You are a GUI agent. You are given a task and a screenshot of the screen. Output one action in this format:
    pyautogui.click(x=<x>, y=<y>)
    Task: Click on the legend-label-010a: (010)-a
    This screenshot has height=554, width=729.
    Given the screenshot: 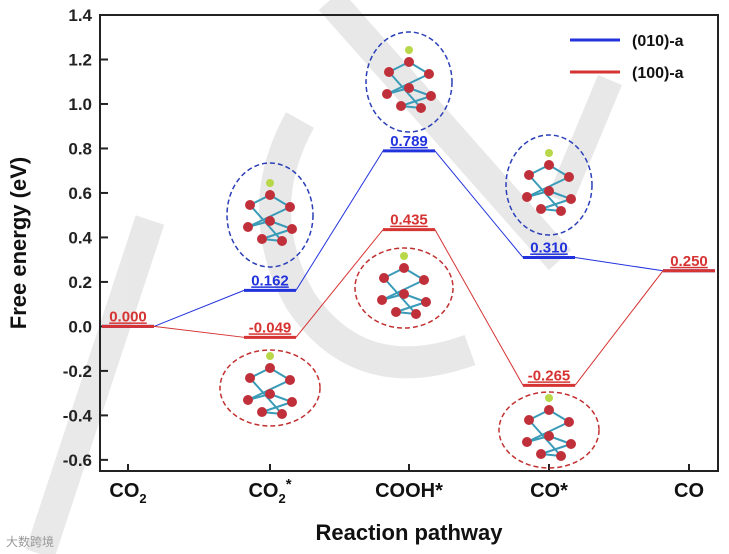 What is the action you would take?
    pyautogui.click(x=658, y=41)
    